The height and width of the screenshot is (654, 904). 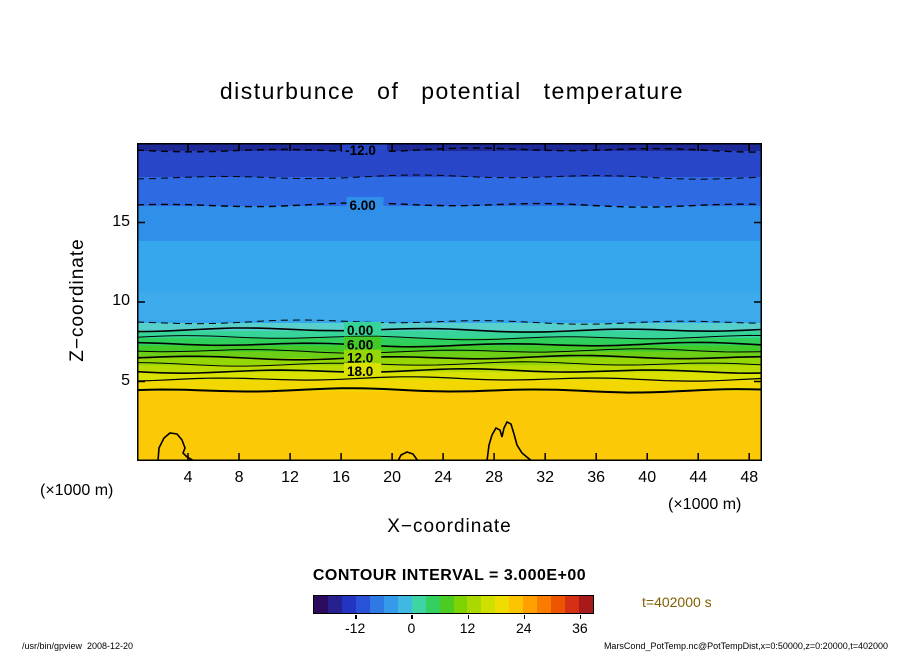 What do you see at coordinates (596, 477) in the screenshot?
I see `x-tick-label: 36` at bounding box center [596, 477].